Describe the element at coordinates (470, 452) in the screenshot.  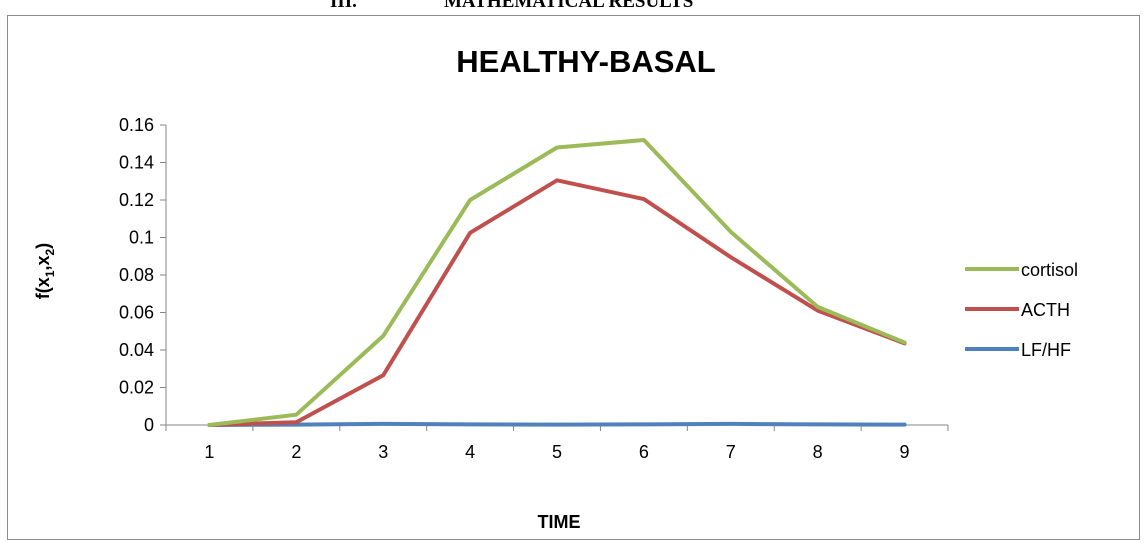
I see `x-tick-label: 4` at that location.